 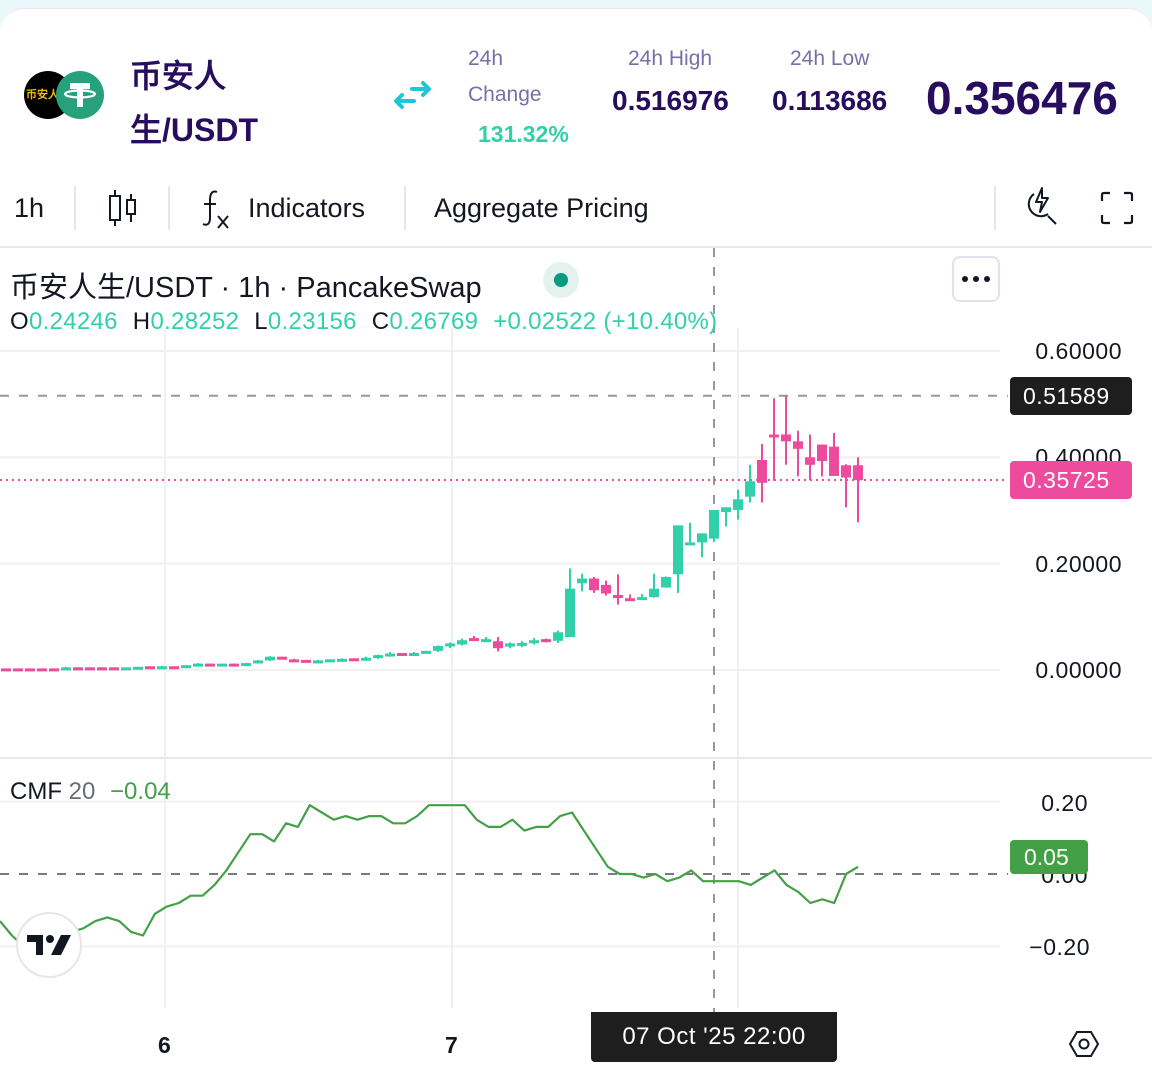 I want to click on cmf-legend: CMF 20 −0.04, so click(x=90, y=791).